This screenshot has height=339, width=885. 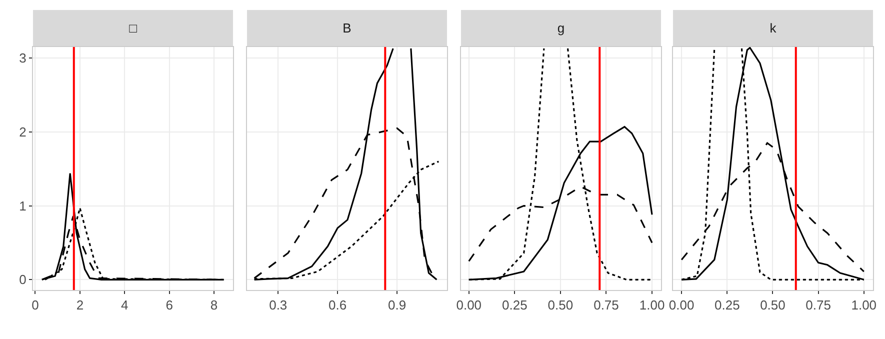 What do you see at coordinates (35, 305) in the screenshot?
I see `x-tick-label: 0` at bounding box center [35, 305].